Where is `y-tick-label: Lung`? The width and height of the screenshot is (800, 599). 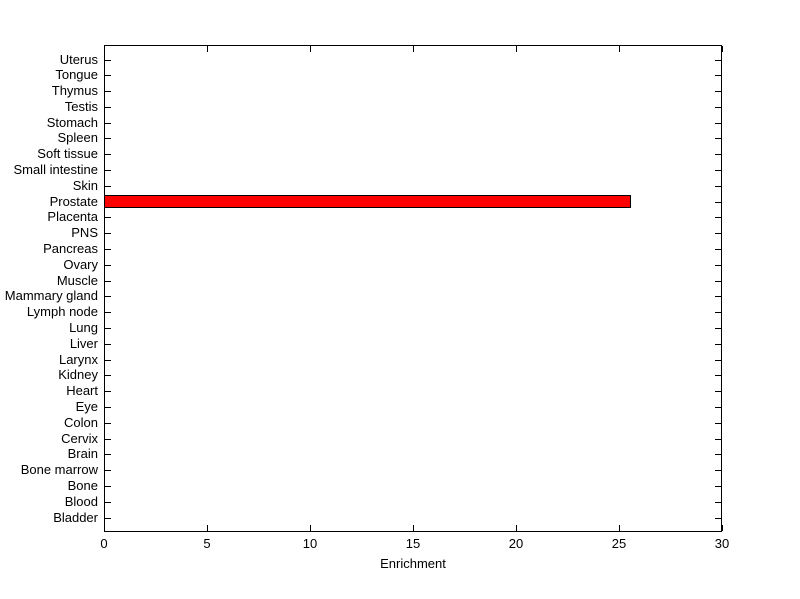
y-tick-label: Lung is located at coordinates (83, 327).